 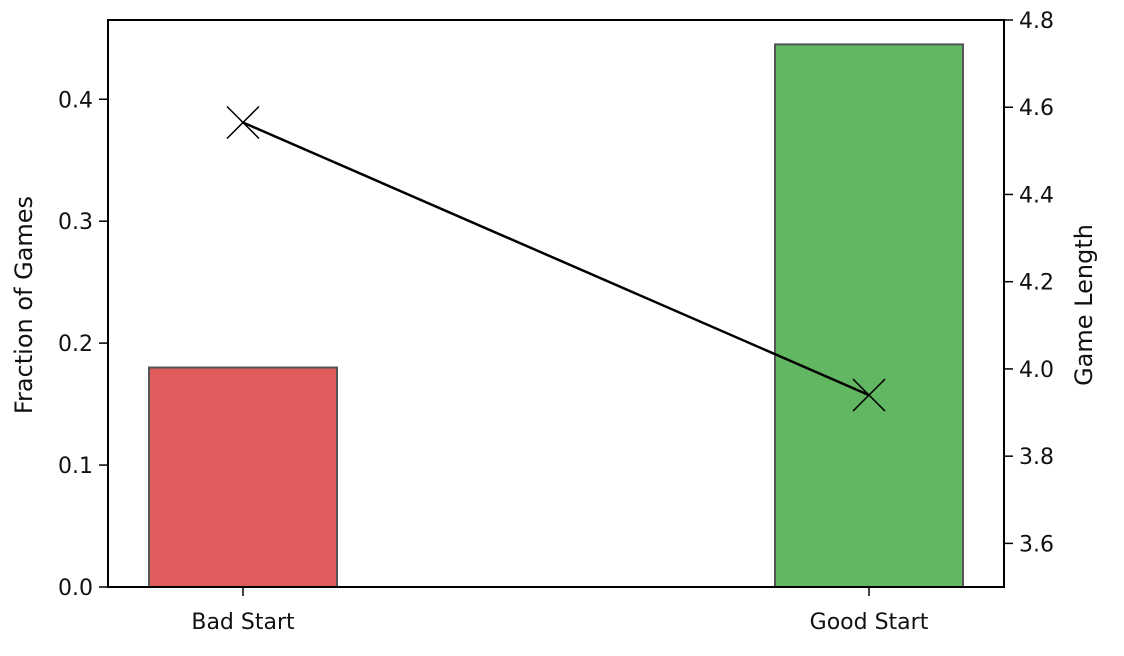 I want to click on y-tick-label-right: 4.8, so click(x=1036, y=21).